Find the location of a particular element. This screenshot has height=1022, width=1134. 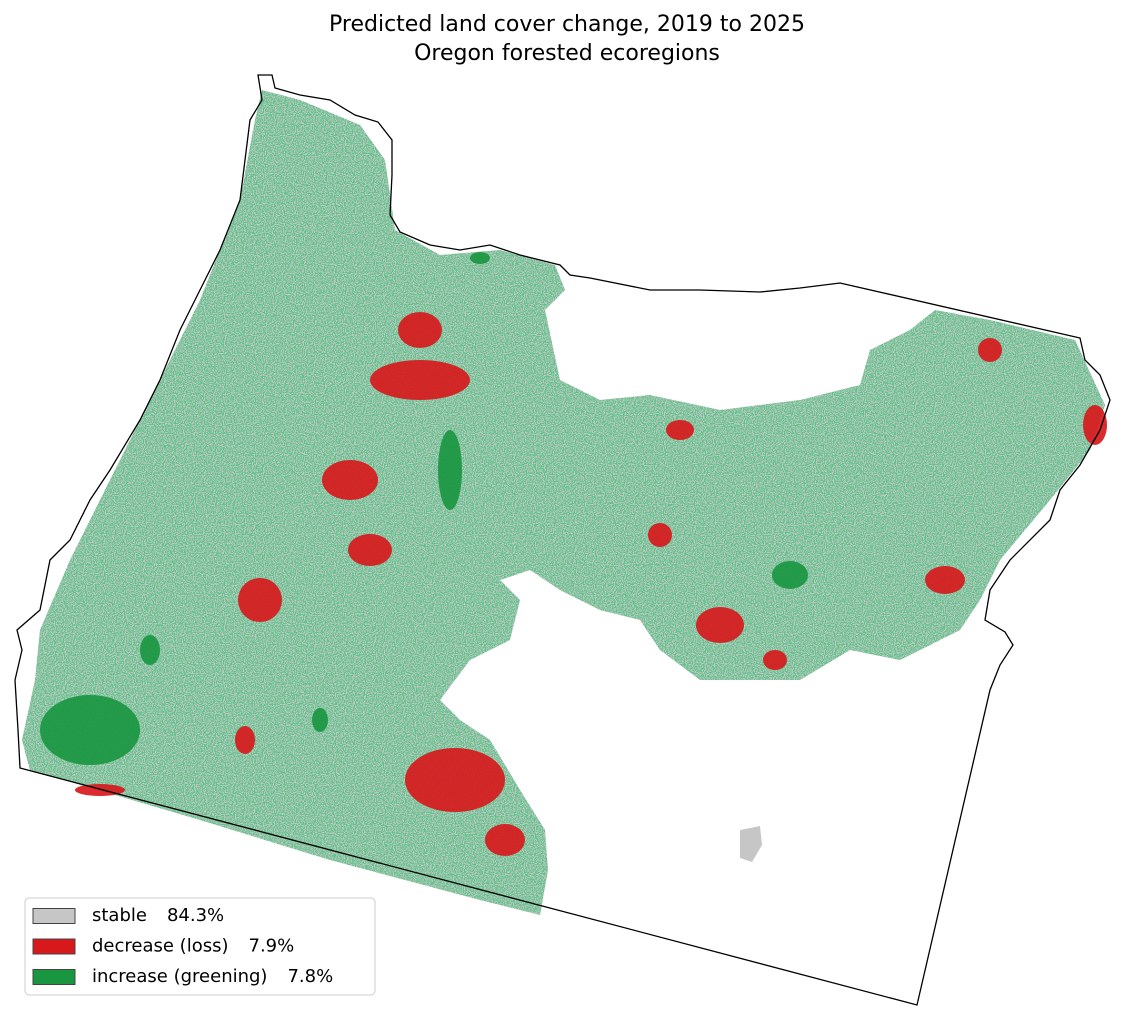

map-subtitle: Oregon forested ecoregions is located at coordinates (567, 53).